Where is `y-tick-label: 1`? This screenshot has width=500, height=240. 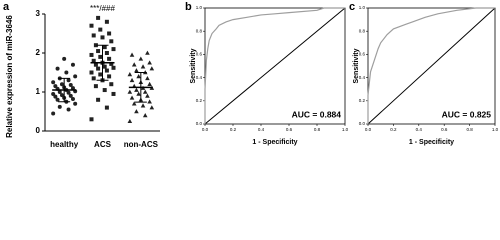 y-tick-label: 1 is located at coordinates (38, 91).